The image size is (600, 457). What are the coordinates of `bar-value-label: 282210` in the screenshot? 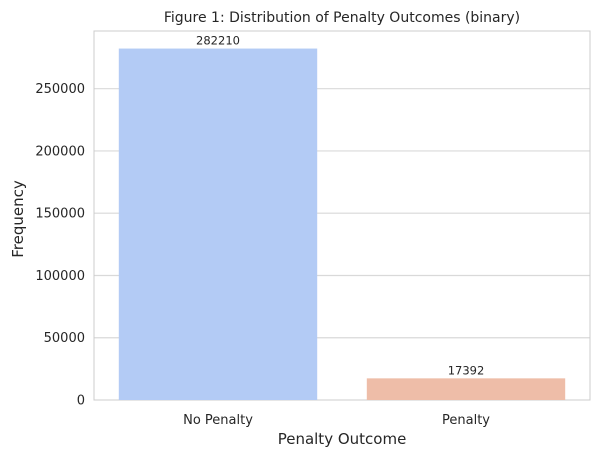 It's located at (218, 41).